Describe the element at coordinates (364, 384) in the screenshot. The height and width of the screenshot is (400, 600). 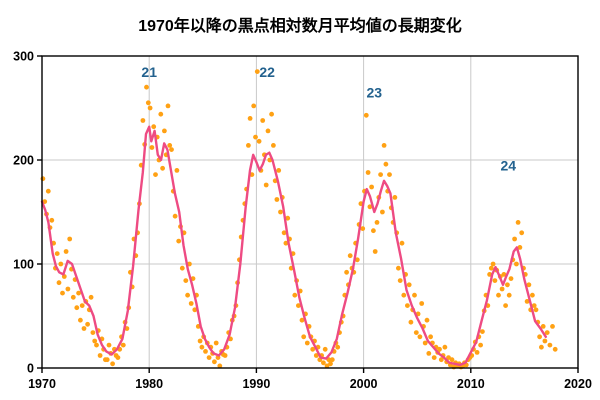
I see `x-tick-label: 2000` at that location.